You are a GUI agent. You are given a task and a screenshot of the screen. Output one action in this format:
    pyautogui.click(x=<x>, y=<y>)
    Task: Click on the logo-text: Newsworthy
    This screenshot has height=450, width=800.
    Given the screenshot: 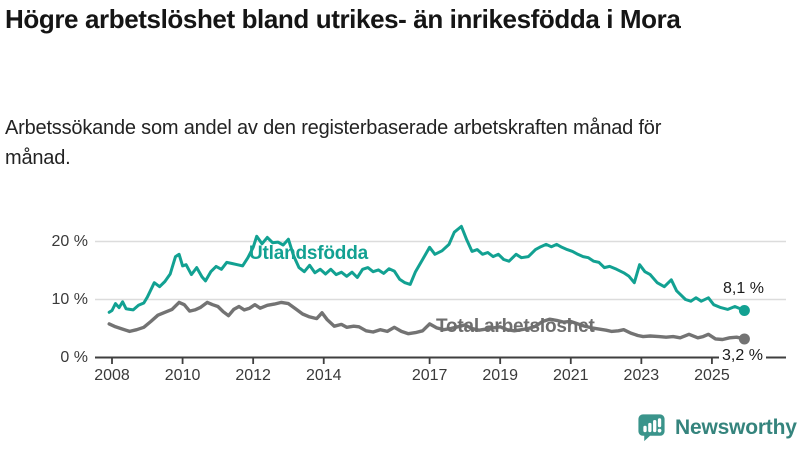 What is the action you would take?
    pyautogui.click(x=736, y=427)
    